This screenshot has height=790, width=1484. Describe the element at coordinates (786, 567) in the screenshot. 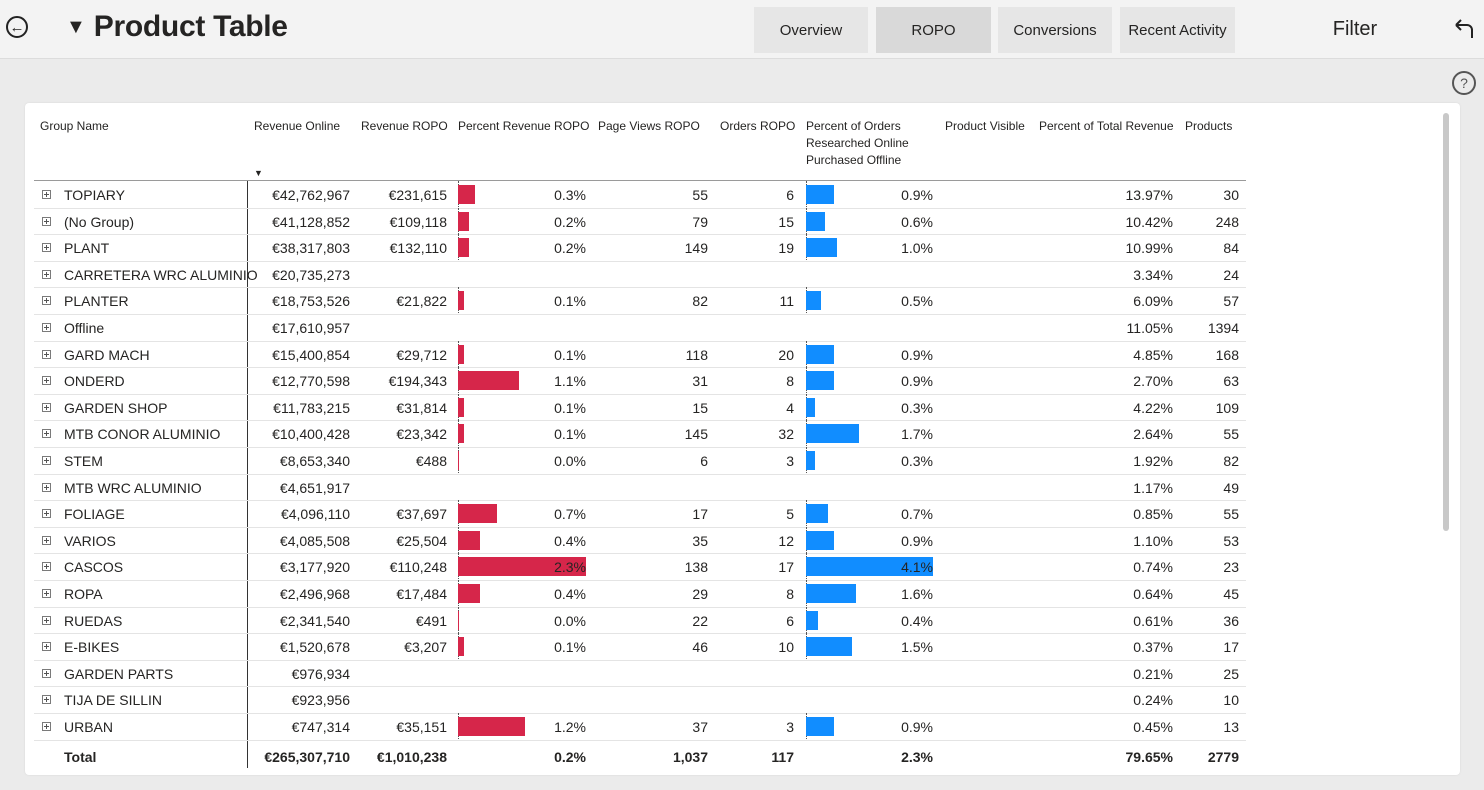

I see `orders-ropo-cell: 17` at that location.